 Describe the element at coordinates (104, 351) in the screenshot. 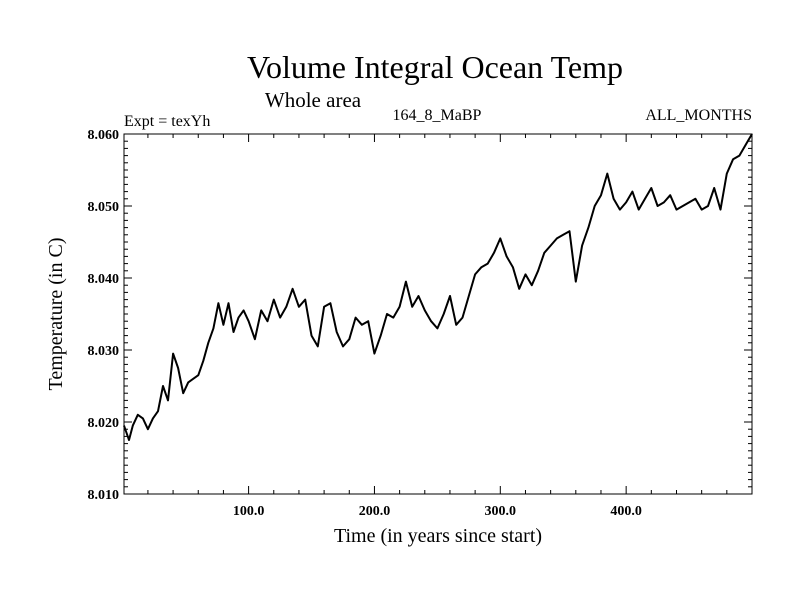

I see `y-tick-label: 8.030` at that location.